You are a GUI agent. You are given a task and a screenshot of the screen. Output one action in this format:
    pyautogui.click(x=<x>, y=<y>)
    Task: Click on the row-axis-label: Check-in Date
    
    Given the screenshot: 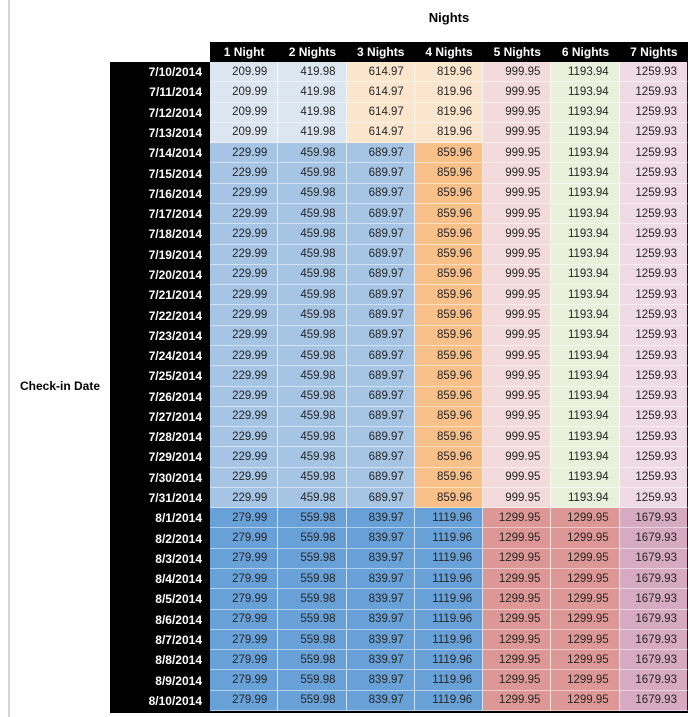 What is the action you would take?
    pyautogui.click(x=60, y=386)
    